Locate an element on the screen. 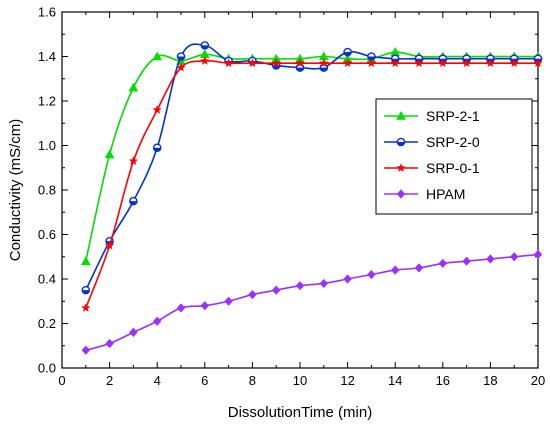  legend-item-srp-2-1: SRP-2-1 is located at coordinates (432, 116).